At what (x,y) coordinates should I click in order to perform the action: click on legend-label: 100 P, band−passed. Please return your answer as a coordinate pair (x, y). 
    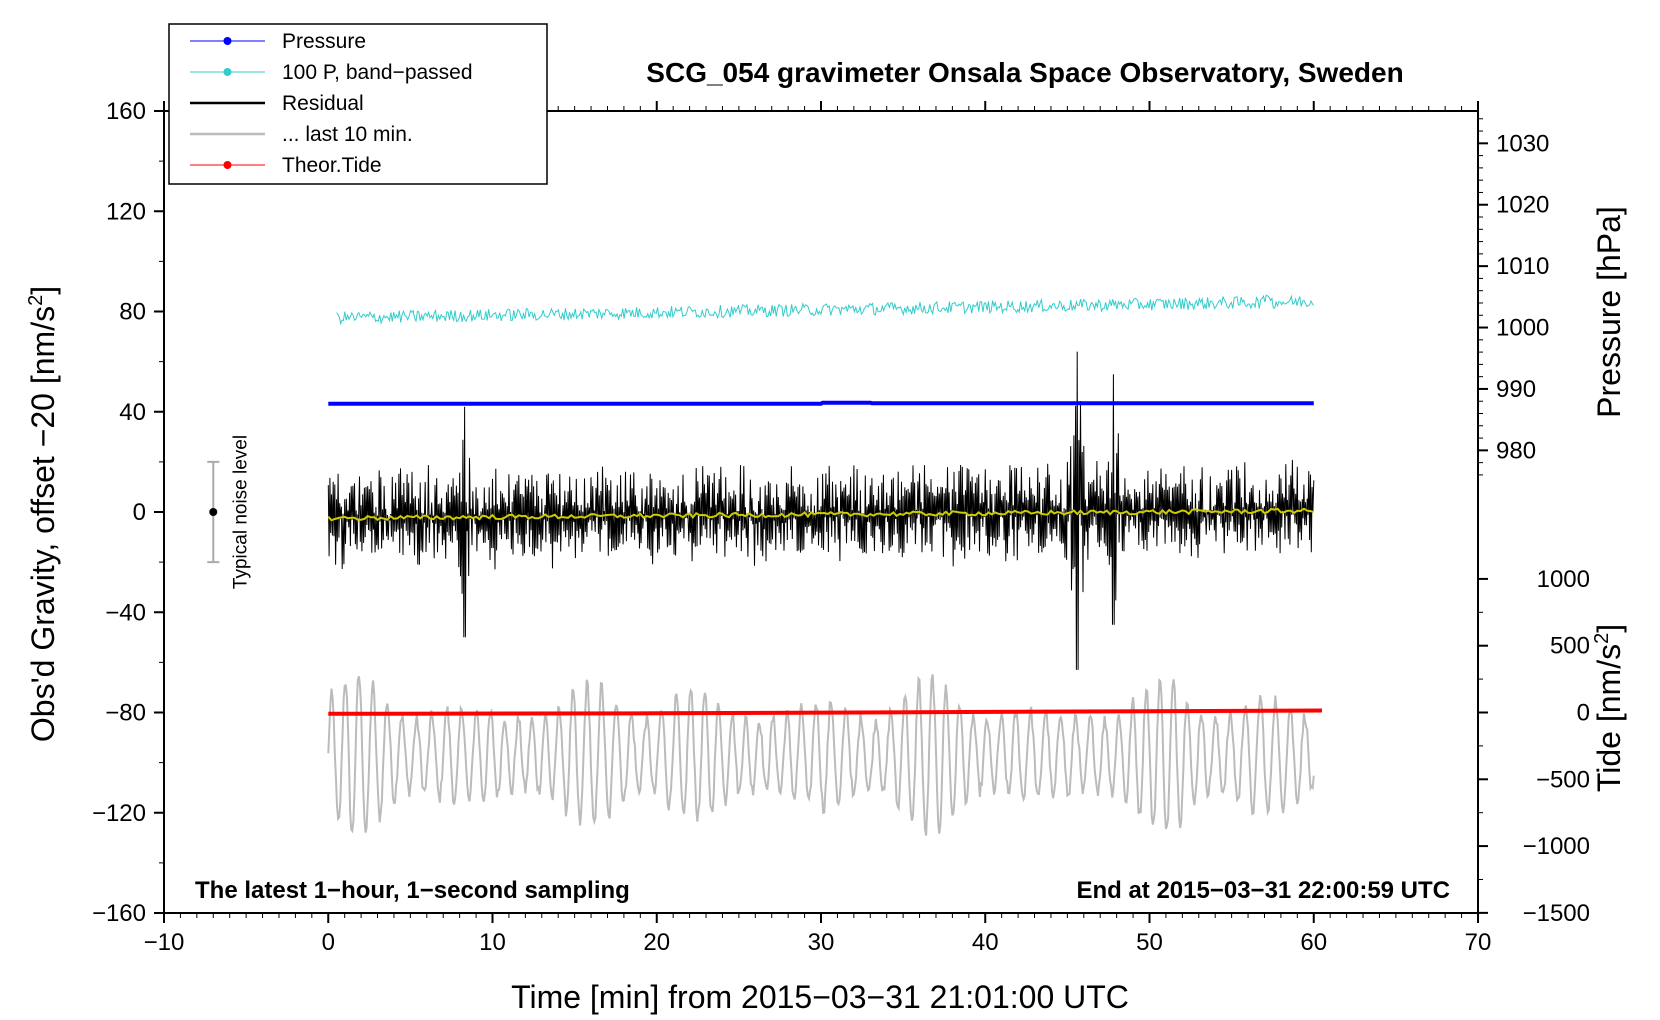
    Looking at the image, I should click on (377, 72).